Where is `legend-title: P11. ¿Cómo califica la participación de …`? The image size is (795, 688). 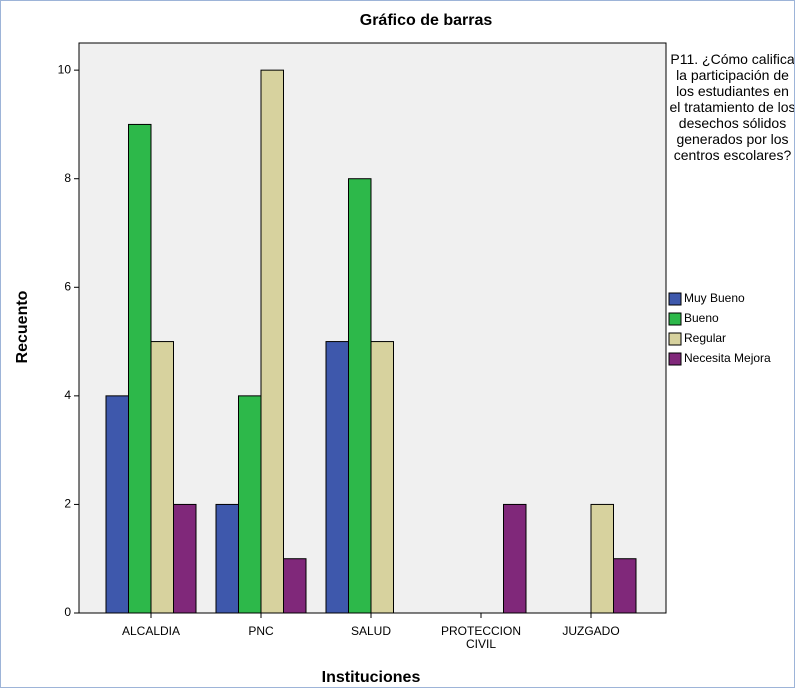 legend-title: P11. ¿Cómo califica la participación de … is located at coordinates (732, 107).